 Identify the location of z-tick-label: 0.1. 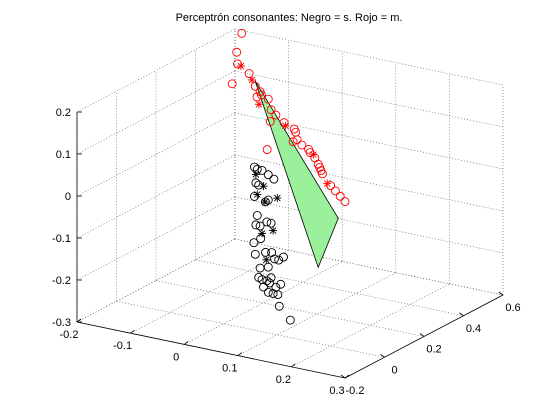
(63, 155).